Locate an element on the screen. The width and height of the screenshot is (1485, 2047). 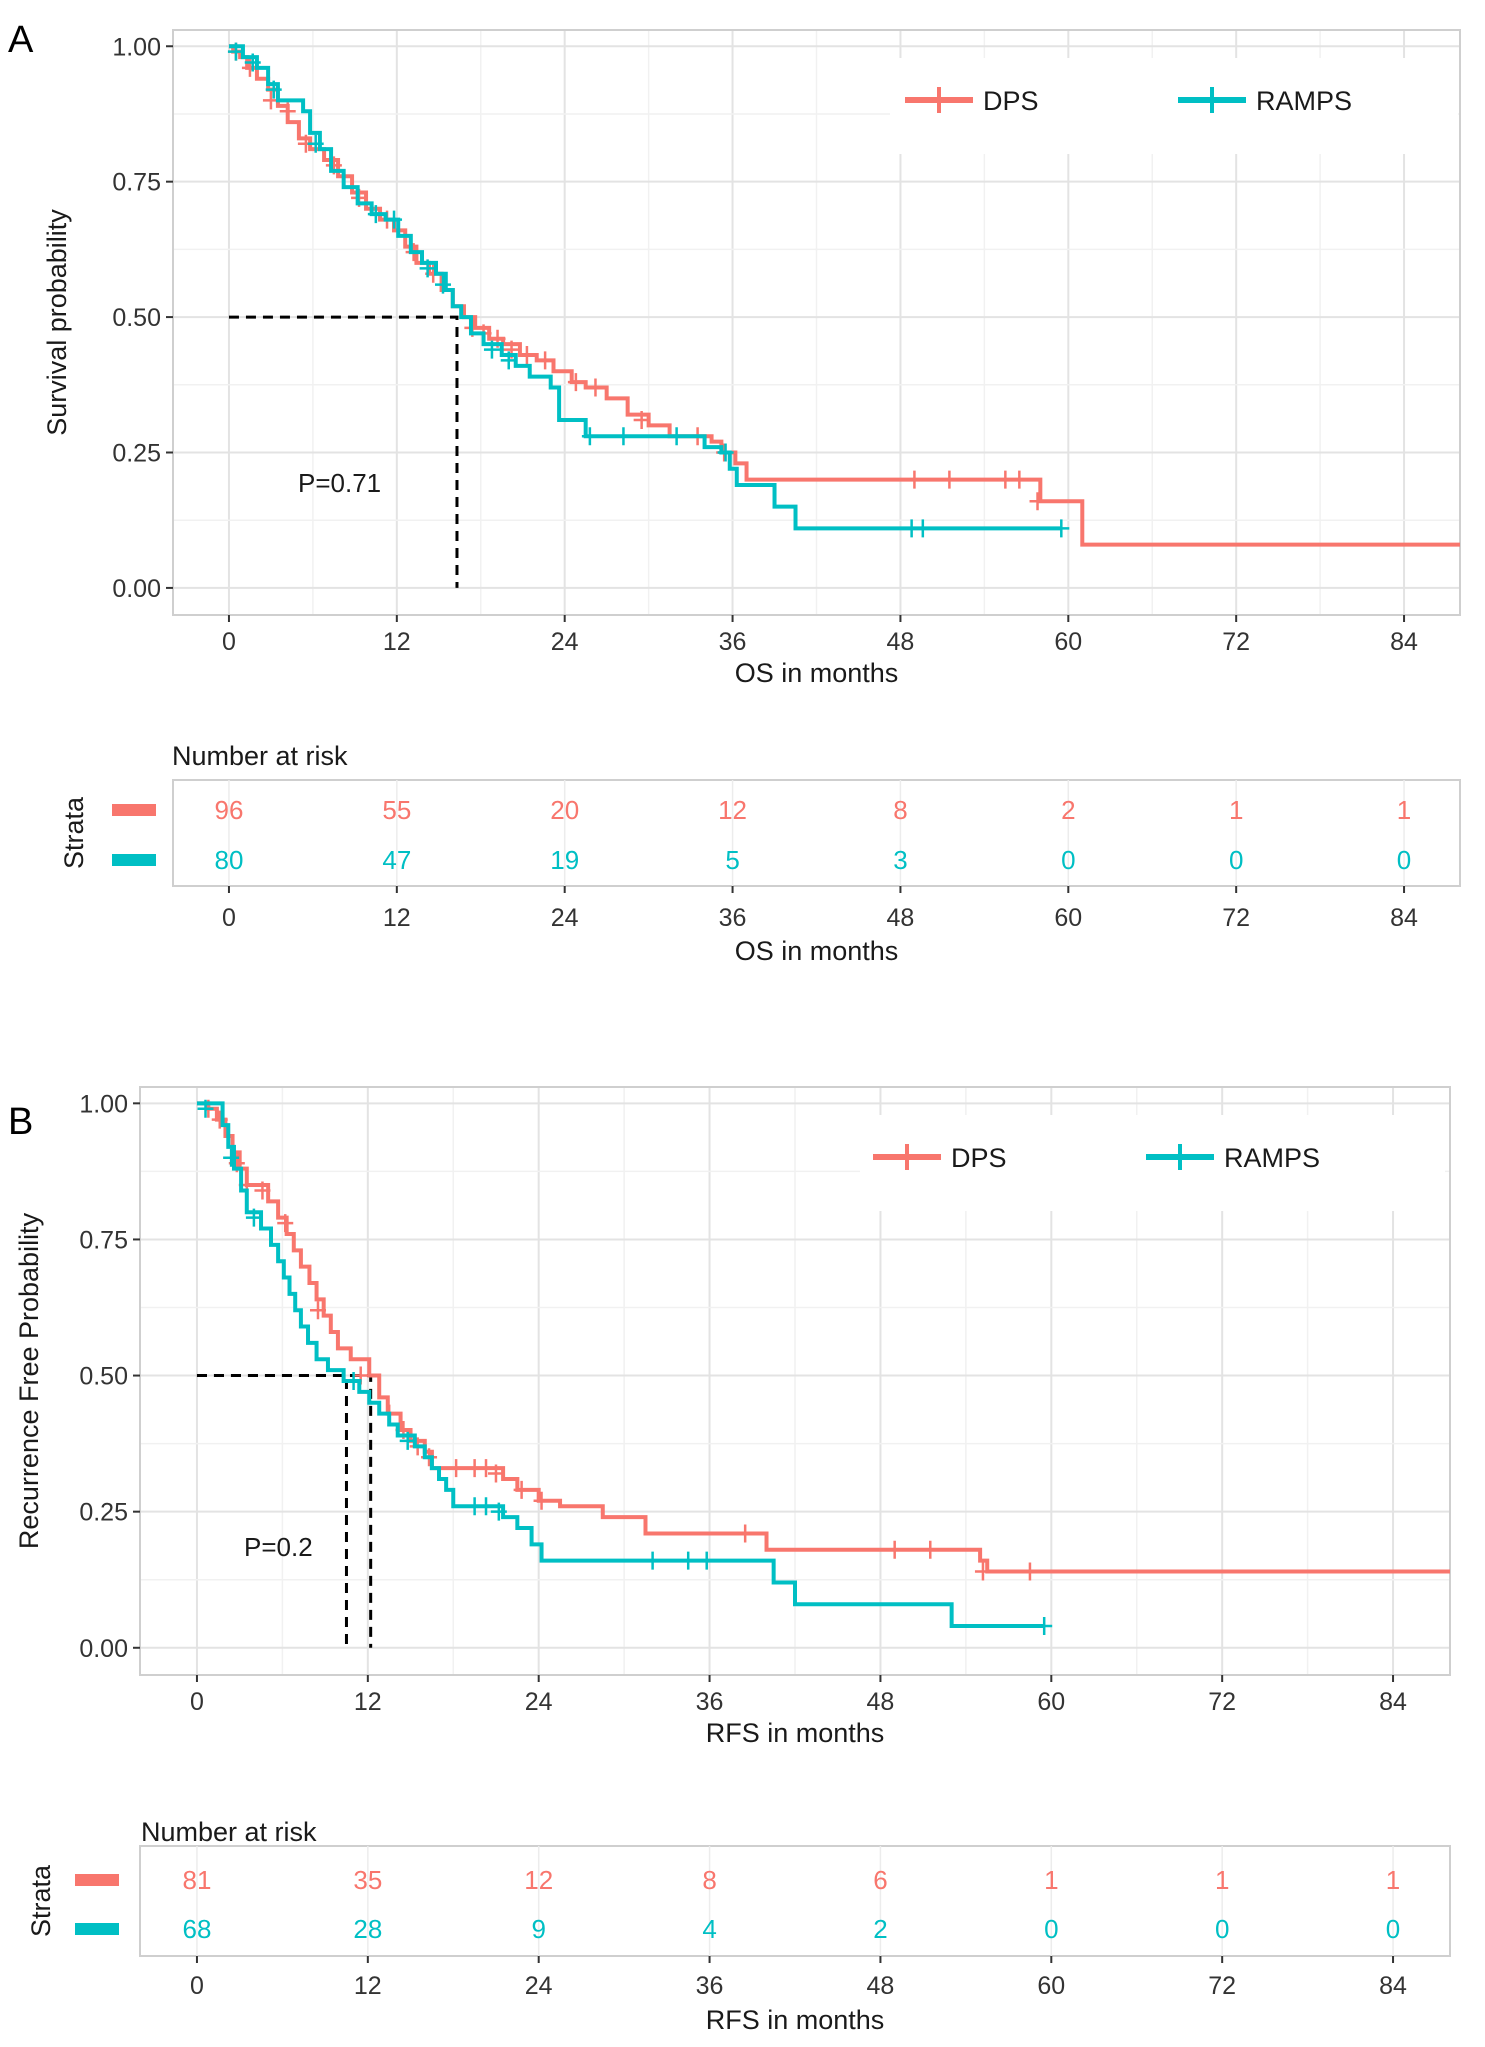
x-tick-label: 24 is located at coordinates (539, 1702).